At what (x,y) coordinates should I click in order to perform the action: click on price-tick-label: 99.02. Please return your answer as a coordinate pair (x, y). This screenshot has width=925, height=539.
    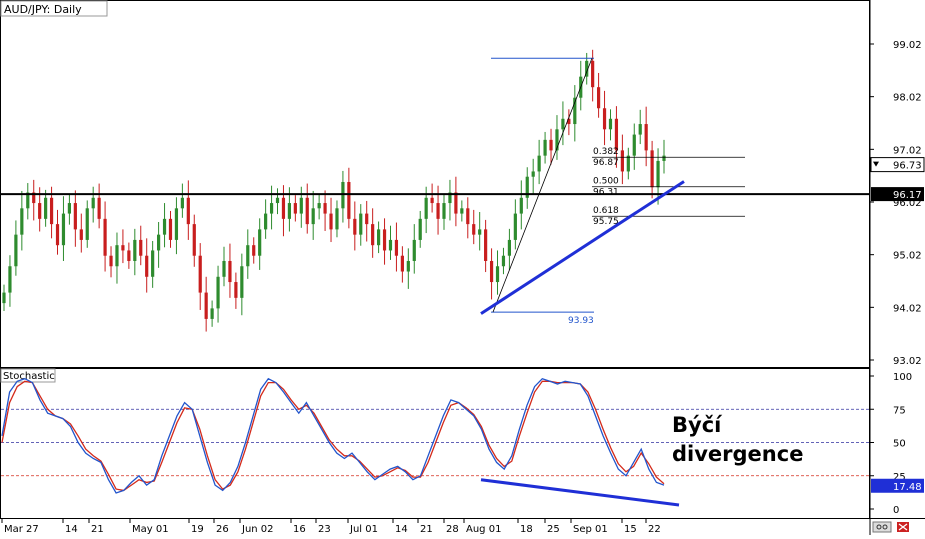
    Looking at the image, I should click on (907, 45).